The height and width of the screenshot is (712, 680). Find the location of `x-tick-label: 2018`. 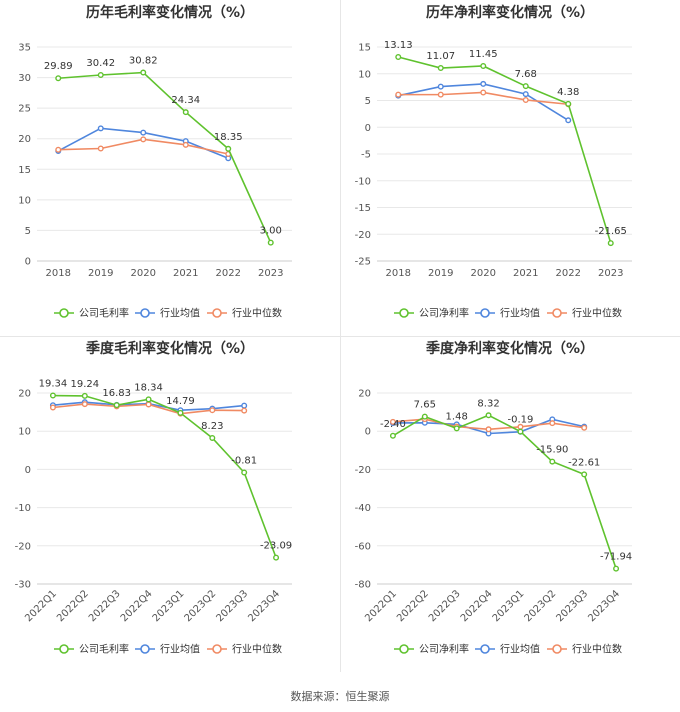

x-tick-label: 2018 is located at coordinates (398, 273).